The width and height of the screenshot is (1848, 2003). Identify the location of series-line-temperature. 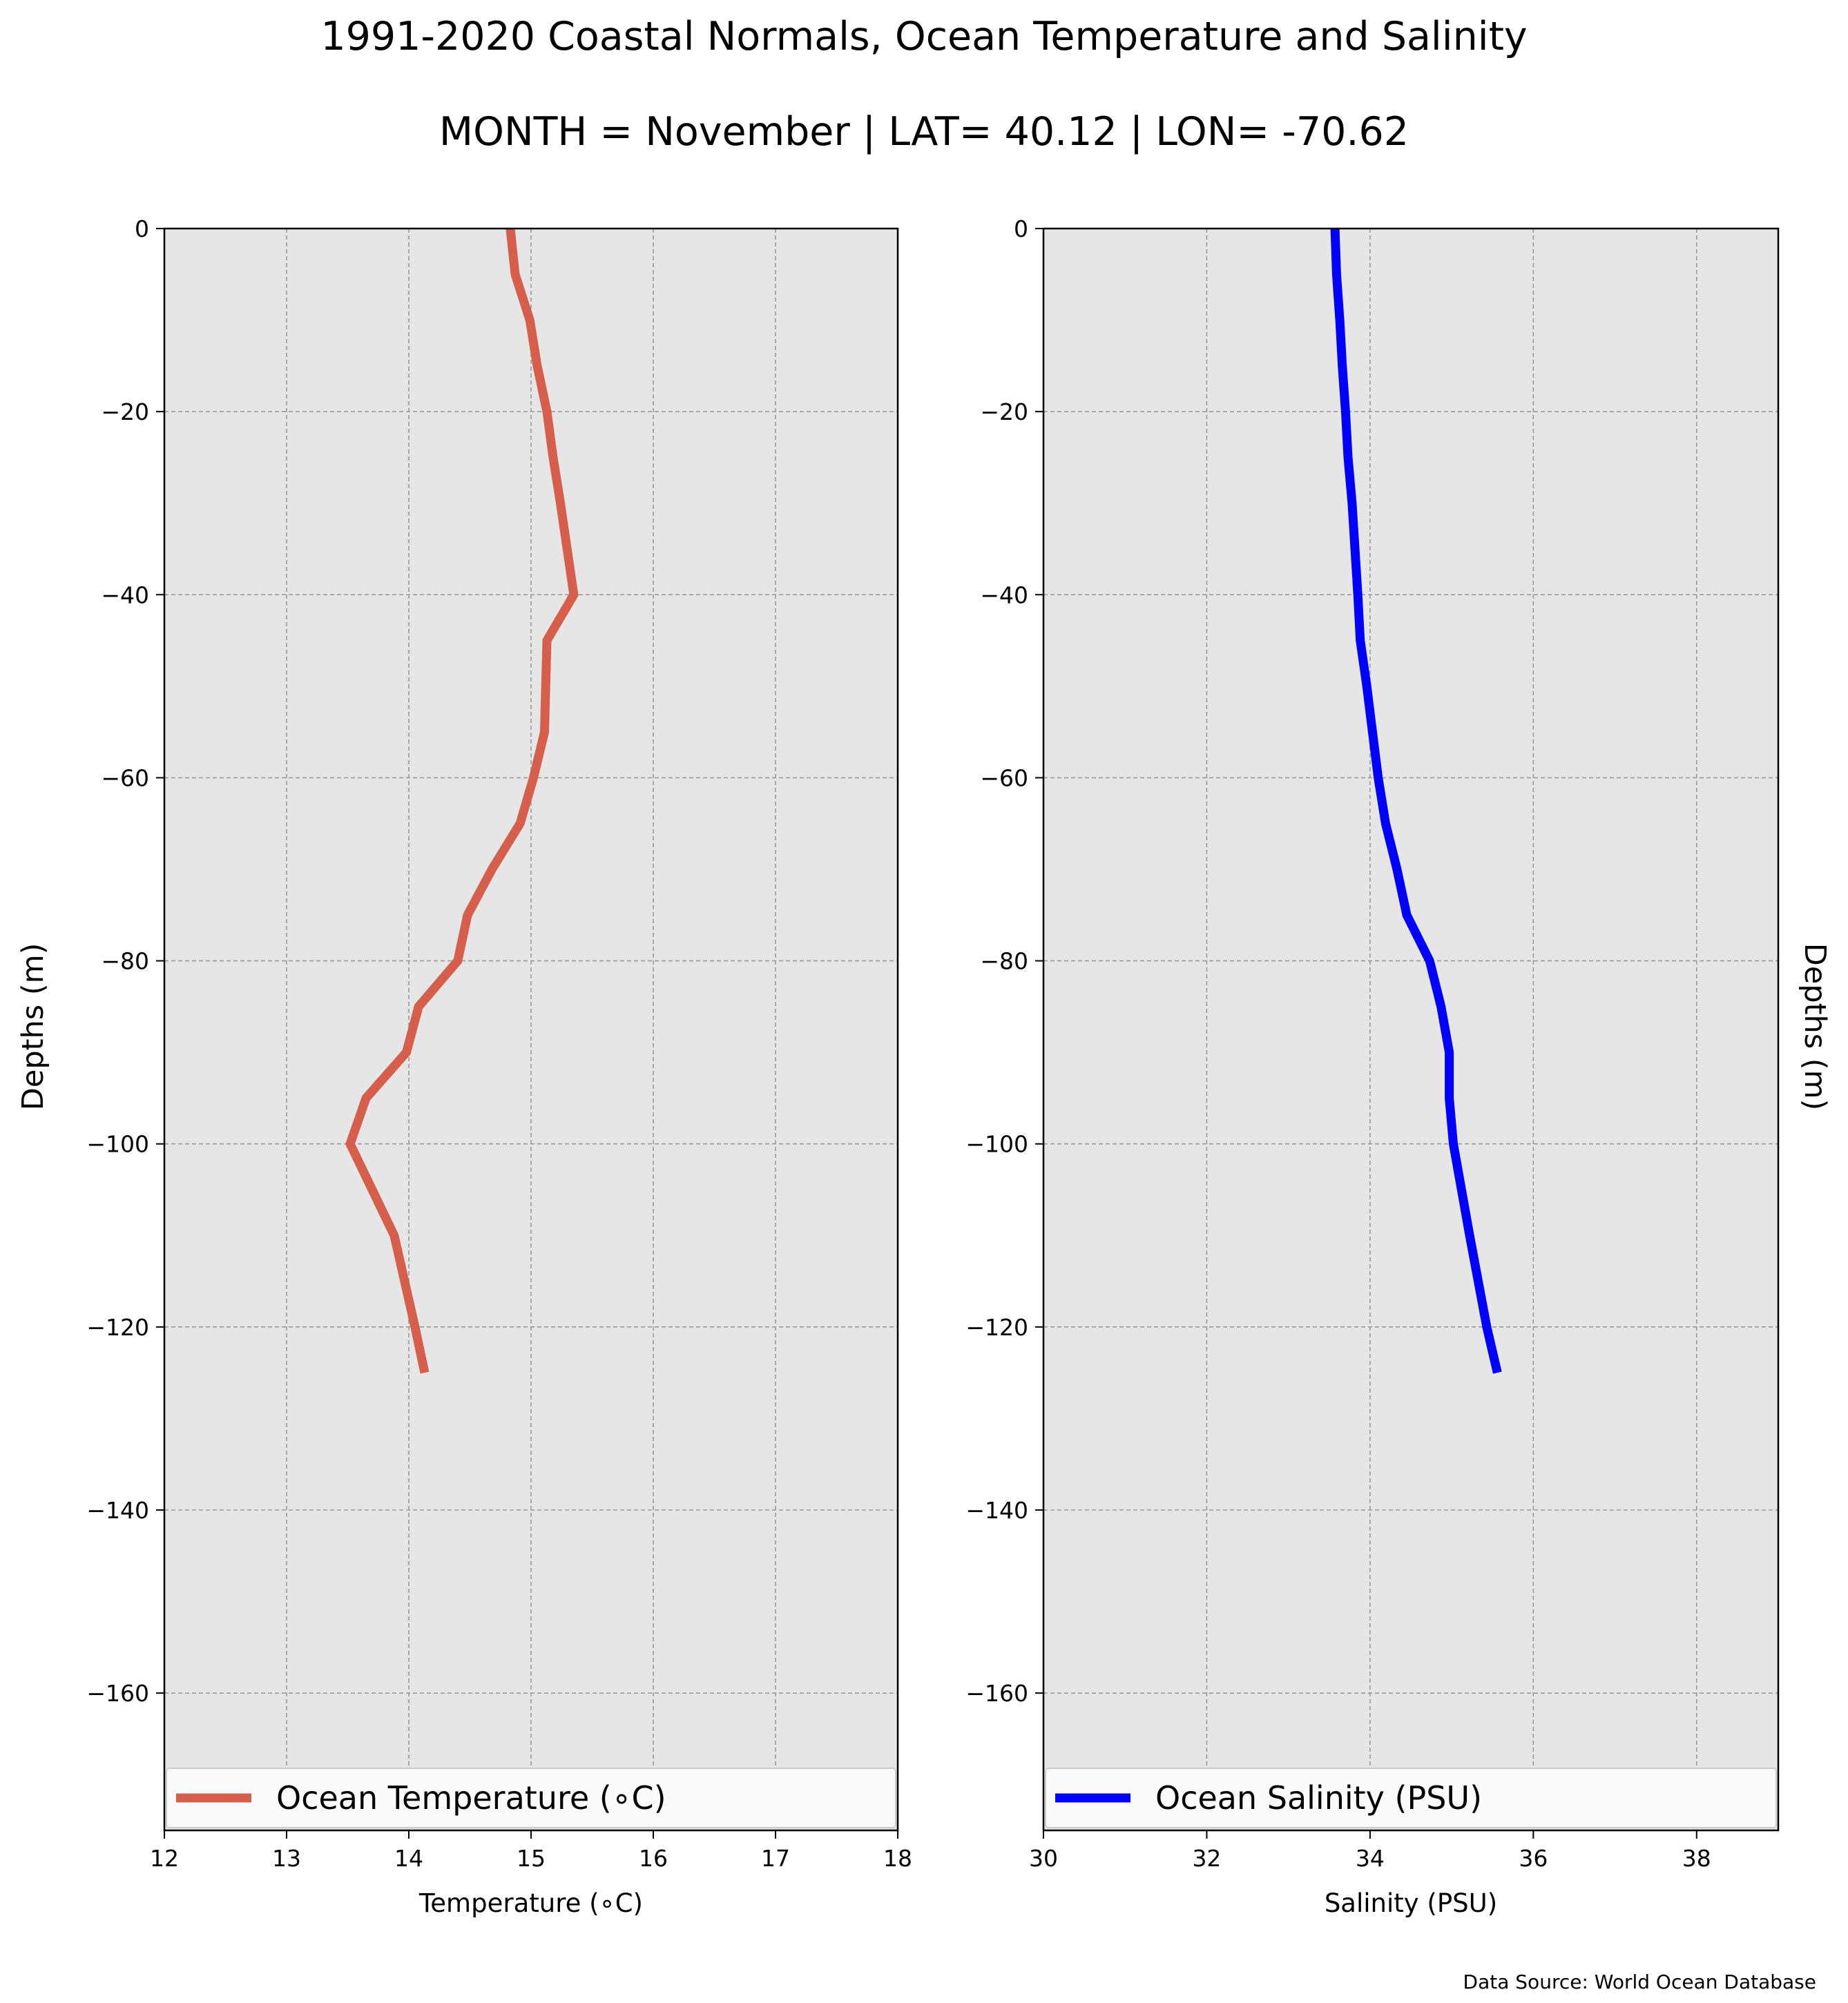
(462, 801).